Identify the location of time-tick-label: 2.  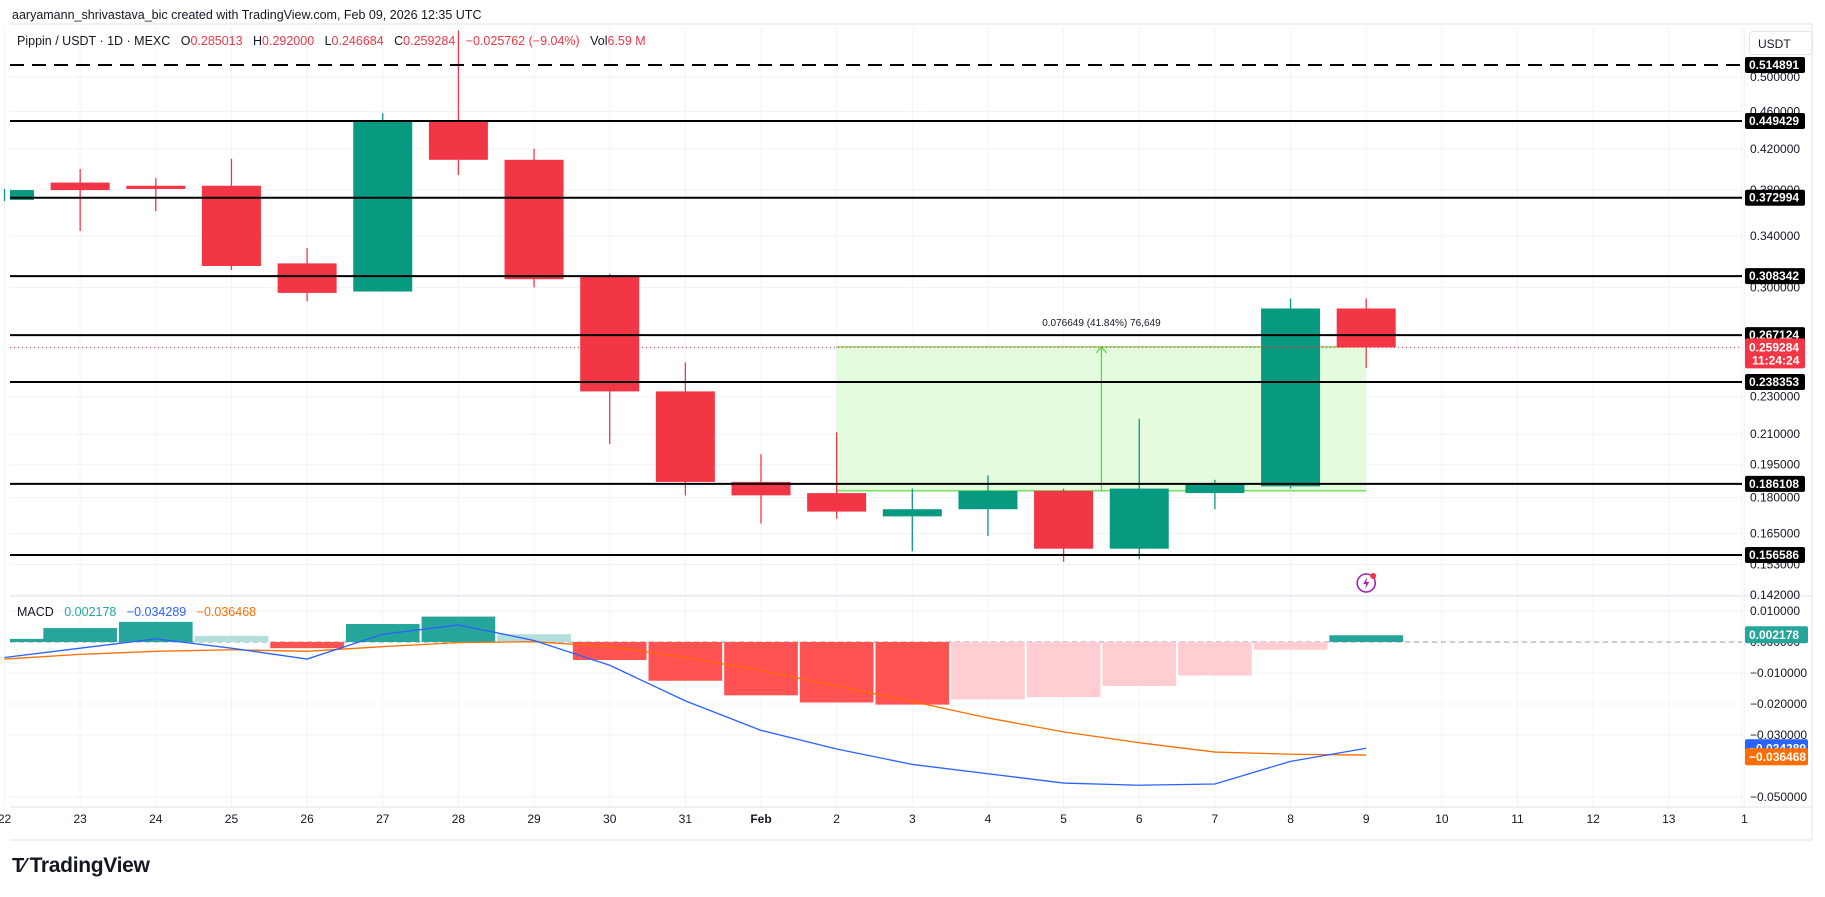
(836, 819).